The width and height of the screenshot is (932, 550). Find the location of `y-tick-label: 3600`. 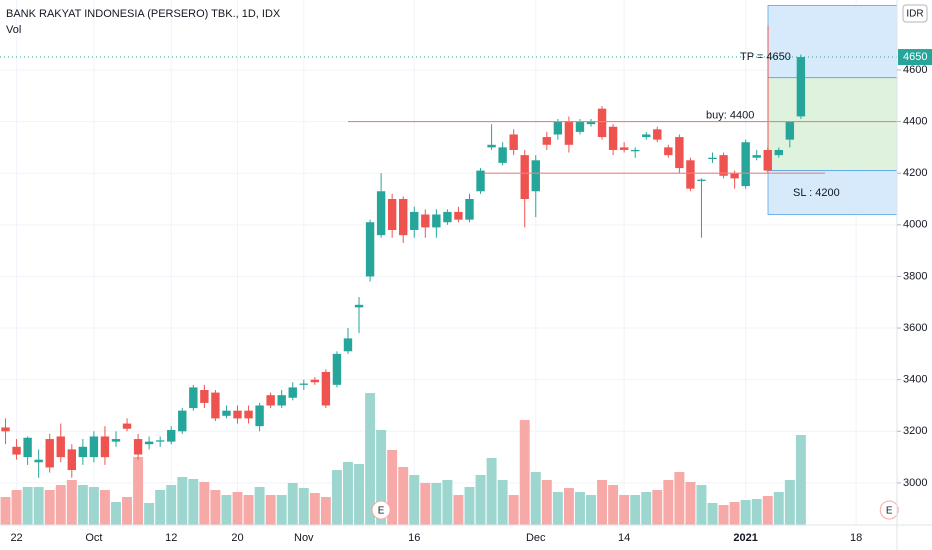

y-tick-label: 3600 is located at coordinates (915, 328).